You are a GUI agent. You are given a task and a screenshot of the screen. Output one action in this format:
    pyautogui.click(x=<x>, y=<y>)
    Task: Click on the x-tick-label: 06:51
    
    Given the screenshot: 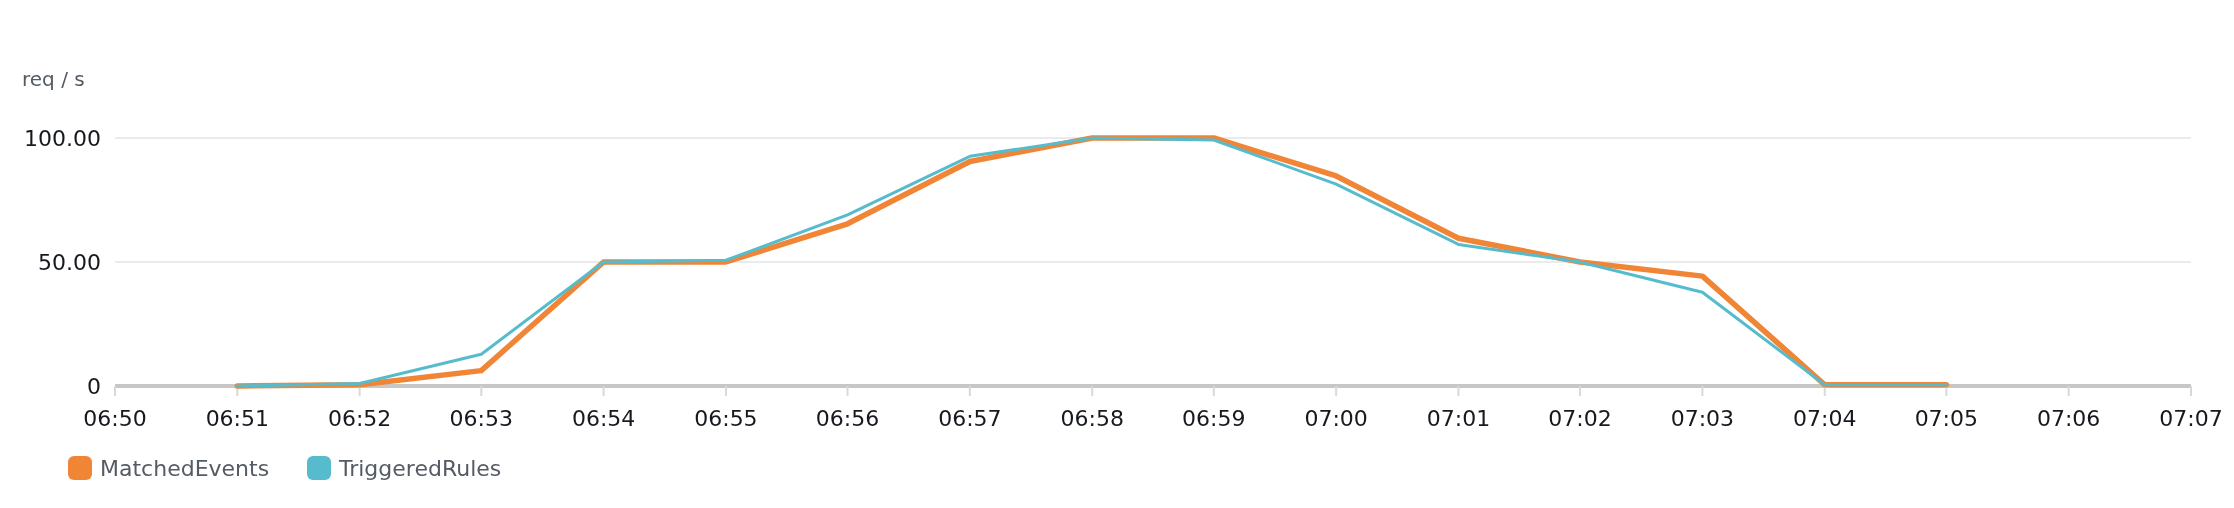 What is the action you would take?
    pyautogui.click(x=237, y=418)
    